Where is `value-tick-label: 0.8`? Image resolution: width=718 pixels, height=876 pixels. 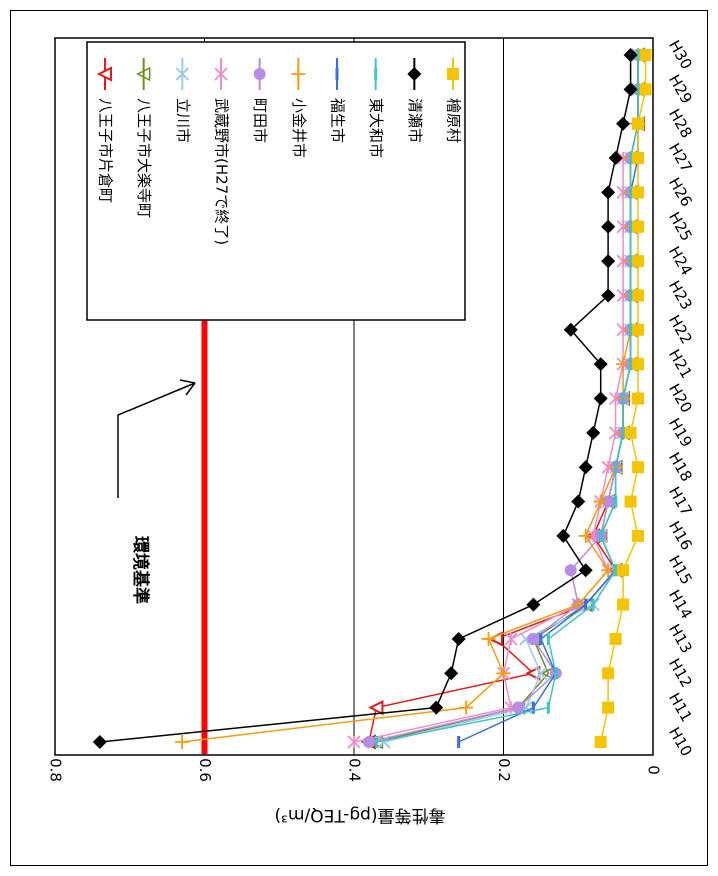 value-tick-label: 0.8 is located at coordinates (56, 770).